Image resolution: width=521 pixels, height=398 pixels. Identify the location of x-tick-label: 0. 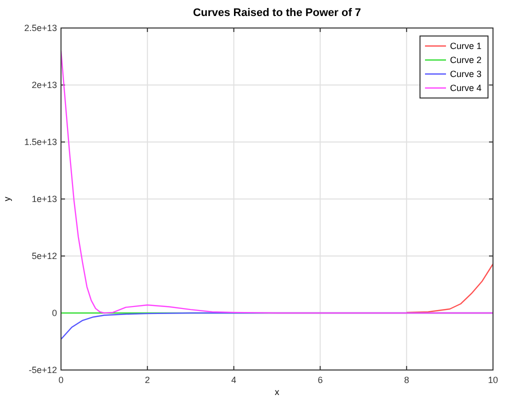
(61, 380).